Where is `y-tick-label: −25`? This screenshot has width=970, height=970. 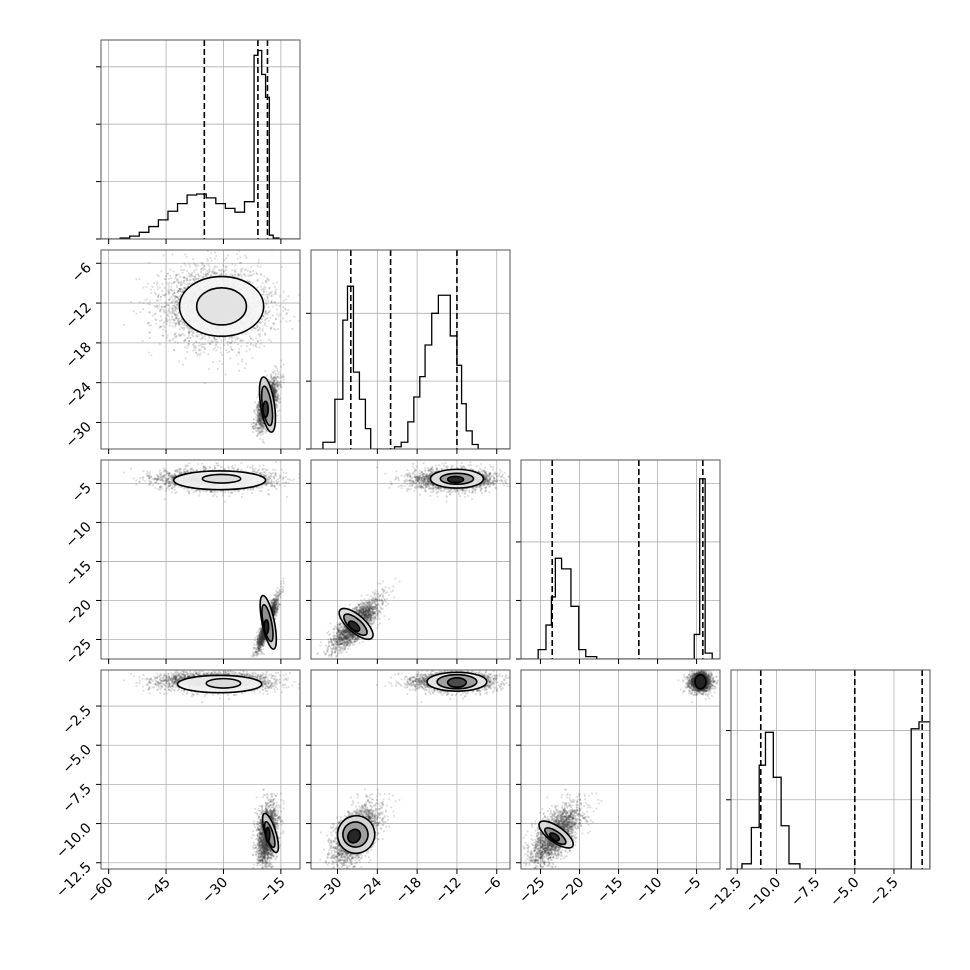 y-tick-label: −25 is located at coordinates (79, 652).